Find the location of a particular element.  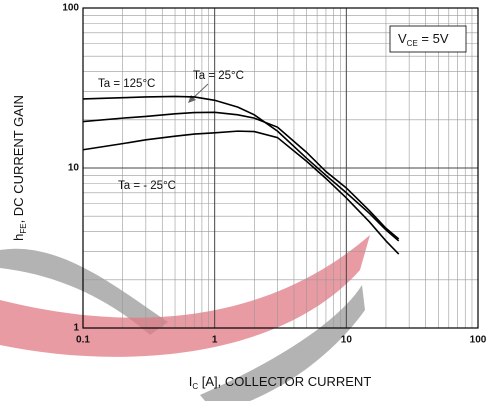

x-axis-label: IC [A], COLLECTOR CURRENT is located at coordinates (280, 382).